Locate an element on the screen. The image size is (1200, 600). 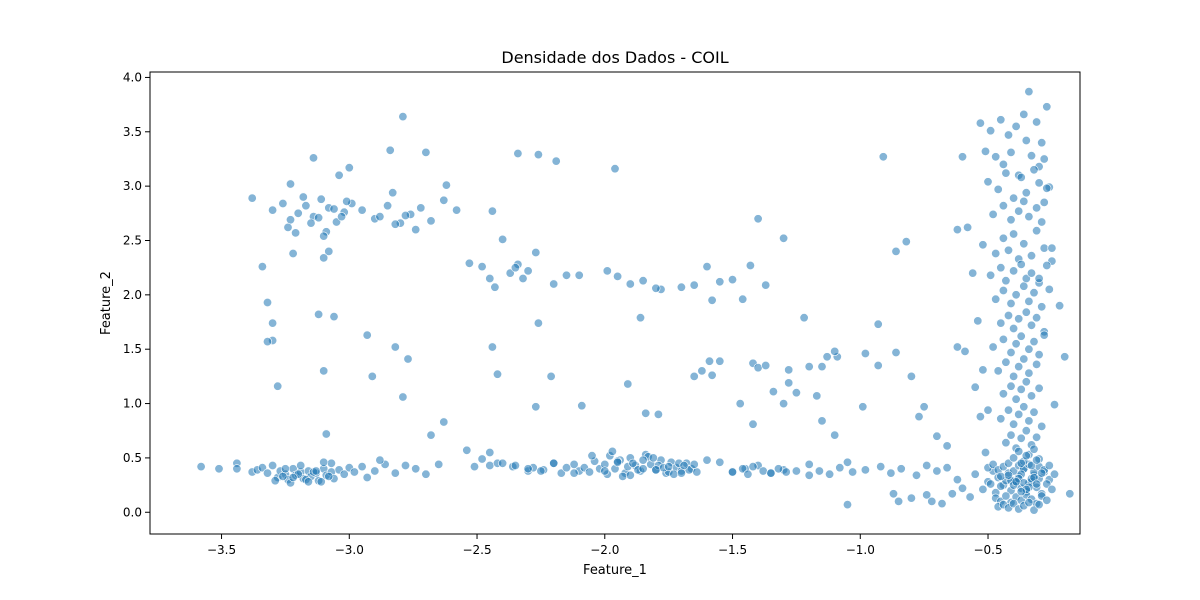
y-axis-label: Feature_2 is located at coordinates (106, 303).